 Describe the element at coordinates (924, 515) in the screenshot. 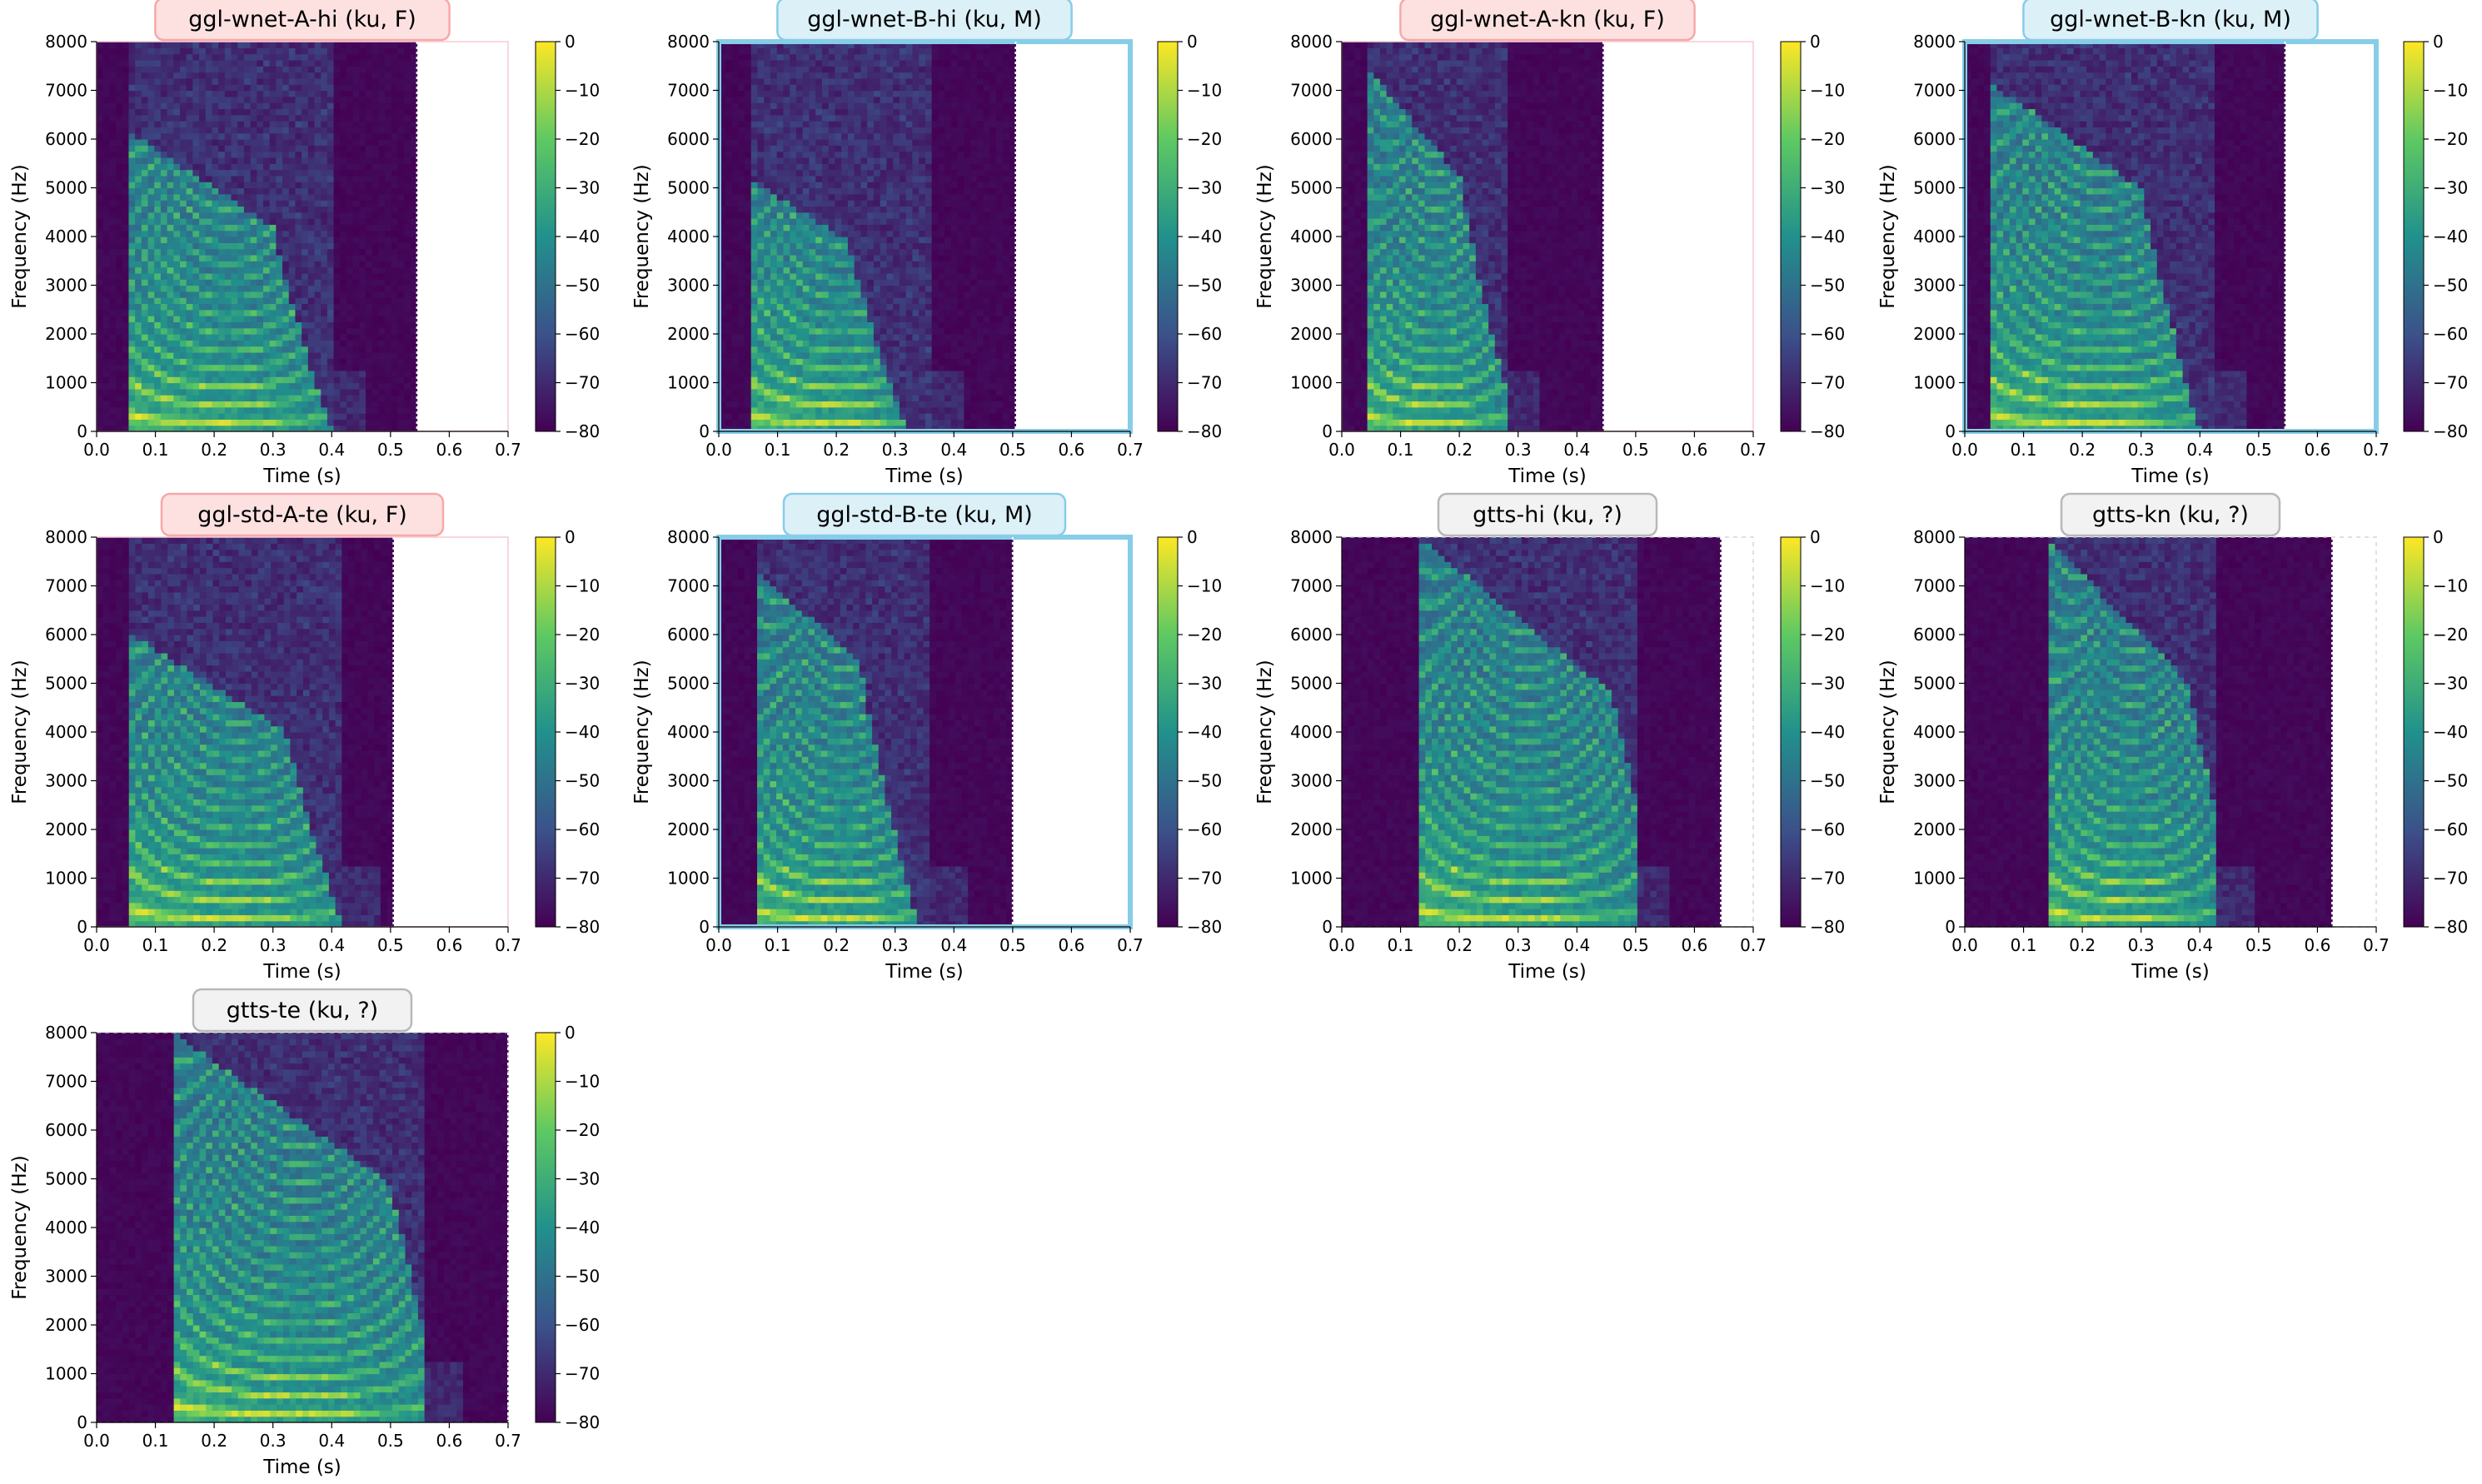

I see `panel-title: ggl-std-B-te (ku, M)` at that location.